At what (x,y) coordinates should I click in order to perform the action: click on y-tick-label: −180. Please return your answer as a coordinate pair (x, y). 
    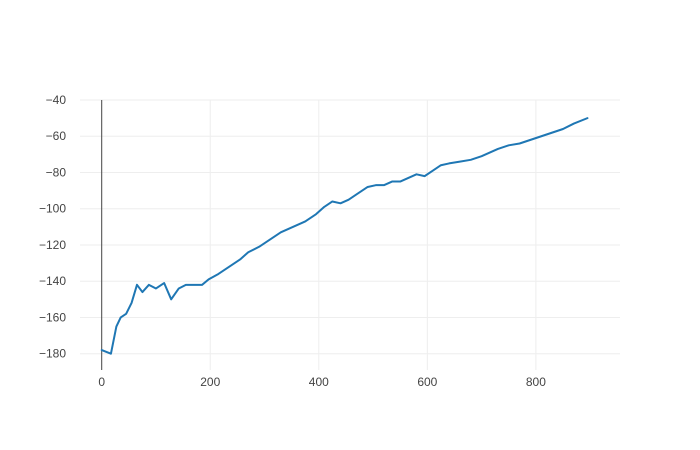
    Looking at the image, I should click on (52, 354).